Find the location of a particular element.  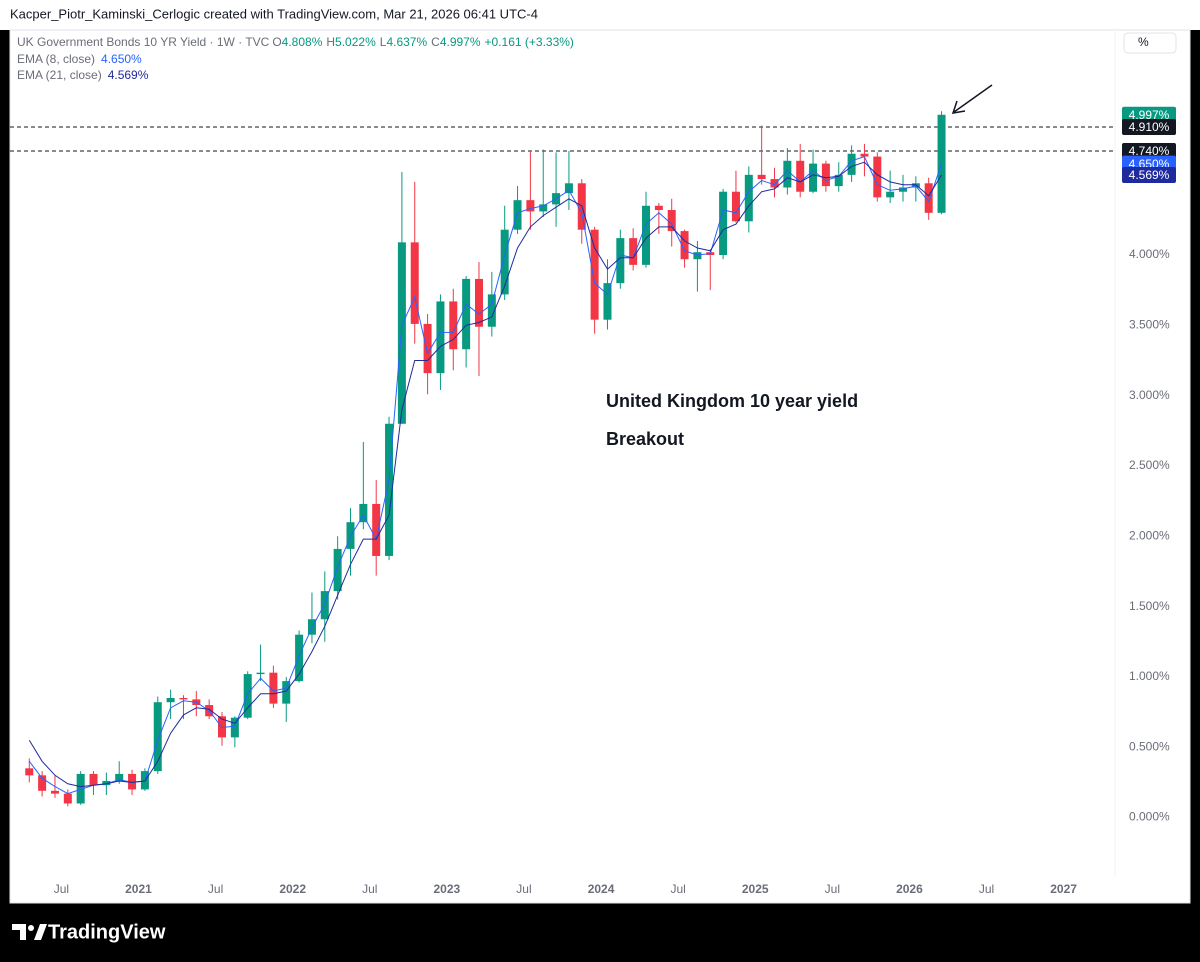

annotation: United Kingdom 10 year yield is located at coordinates (732, 401).